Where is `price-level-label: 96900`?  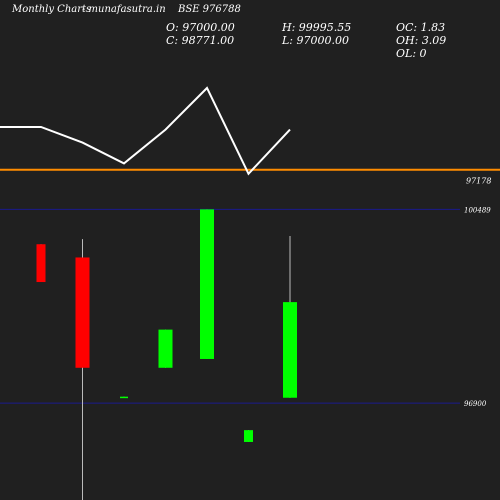 price-level-label: 96900 is located at coordinates (475, 404).